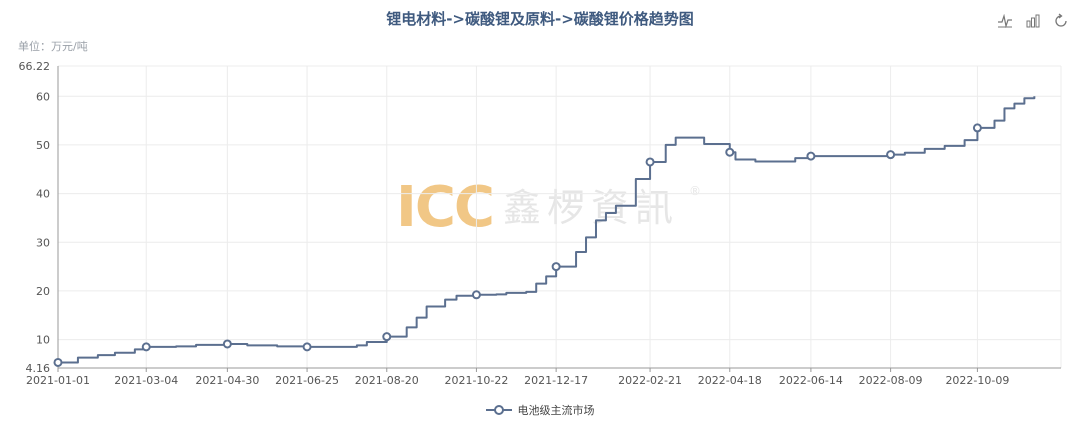 Image resolution: width=1080 pixels, height=425 pixels. Describe the element at coordinates (891, 380) in the screenshot. I see `x-tick-label: 2022-08-09` at that location.